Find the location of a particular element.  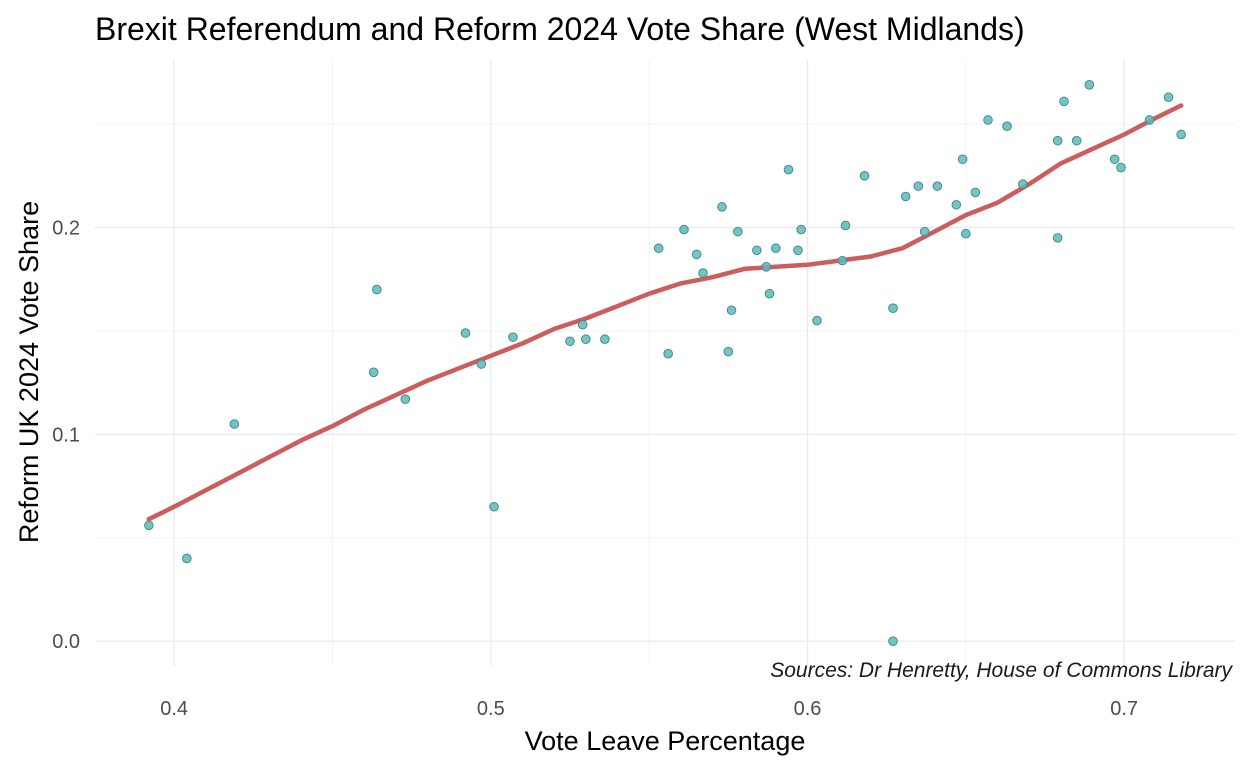

y-axis-title: Reform UK 2024 Vote Share is located at coordinates (29, 372).